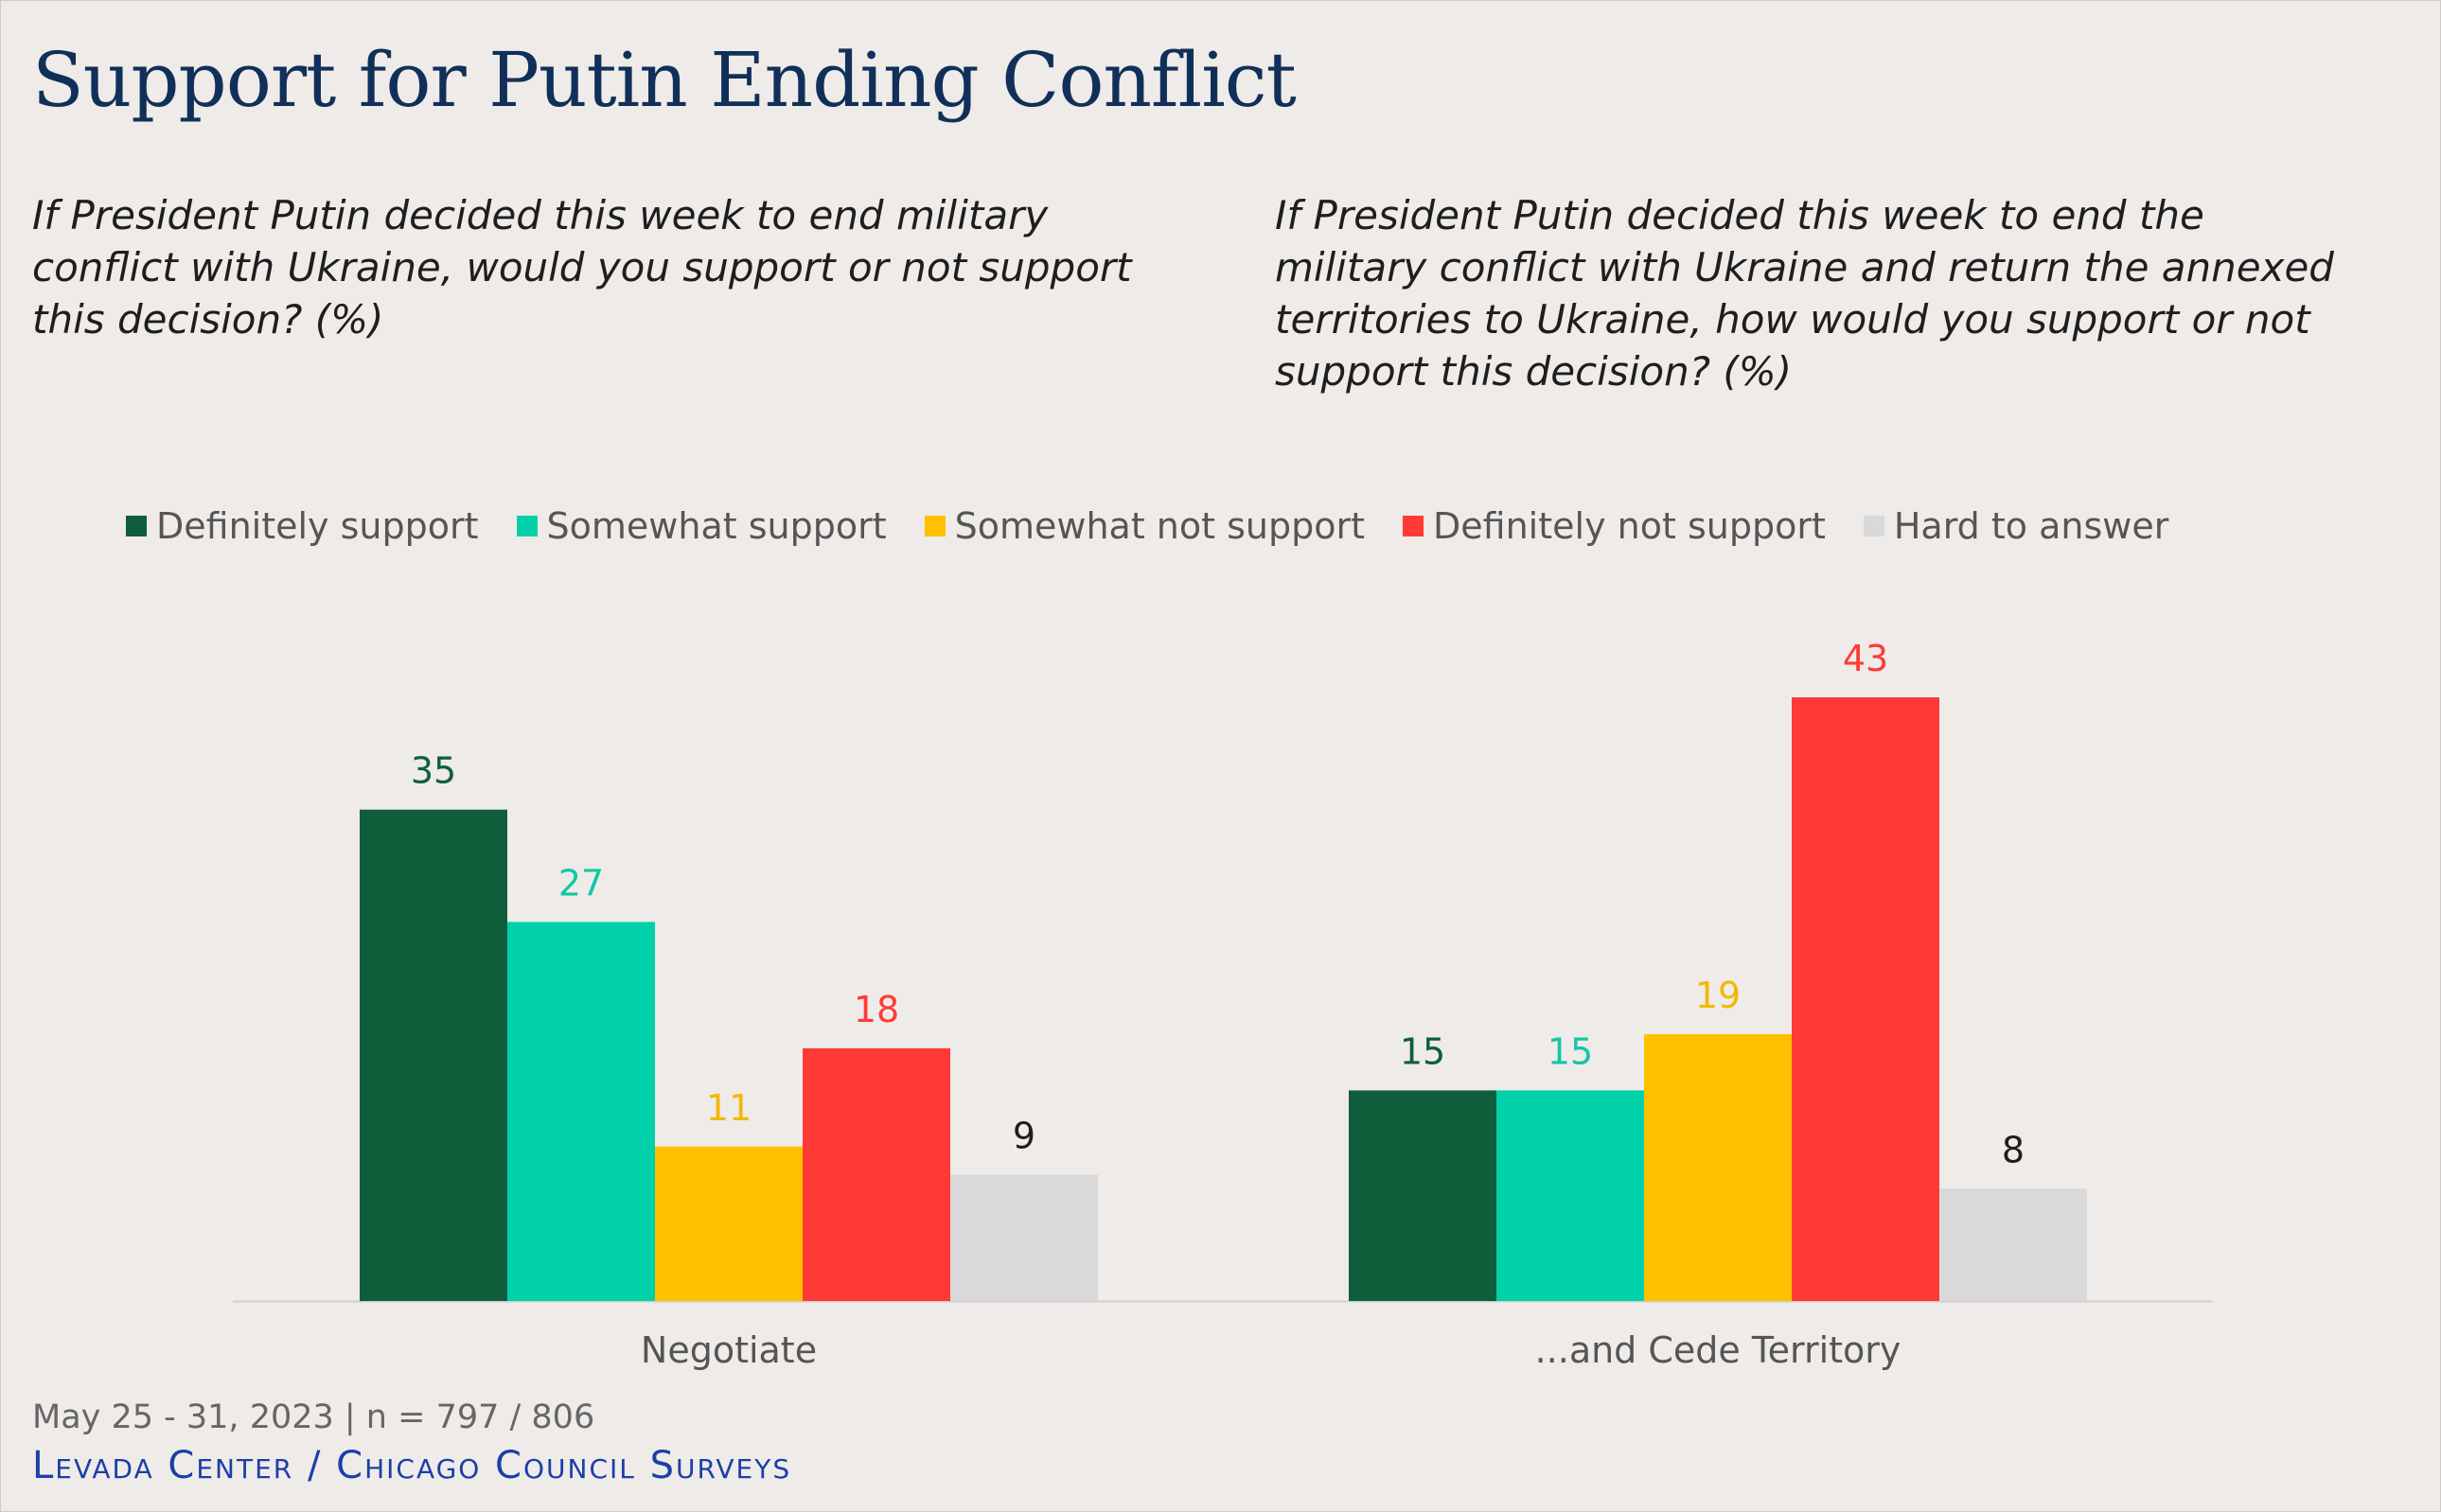 The width and height of the screenshot is (2441, 1512). What do you see at coordinates (729, 1350) in the screenshot?
I see `category-label: Negotiate` at bounding box center [729, 1350].